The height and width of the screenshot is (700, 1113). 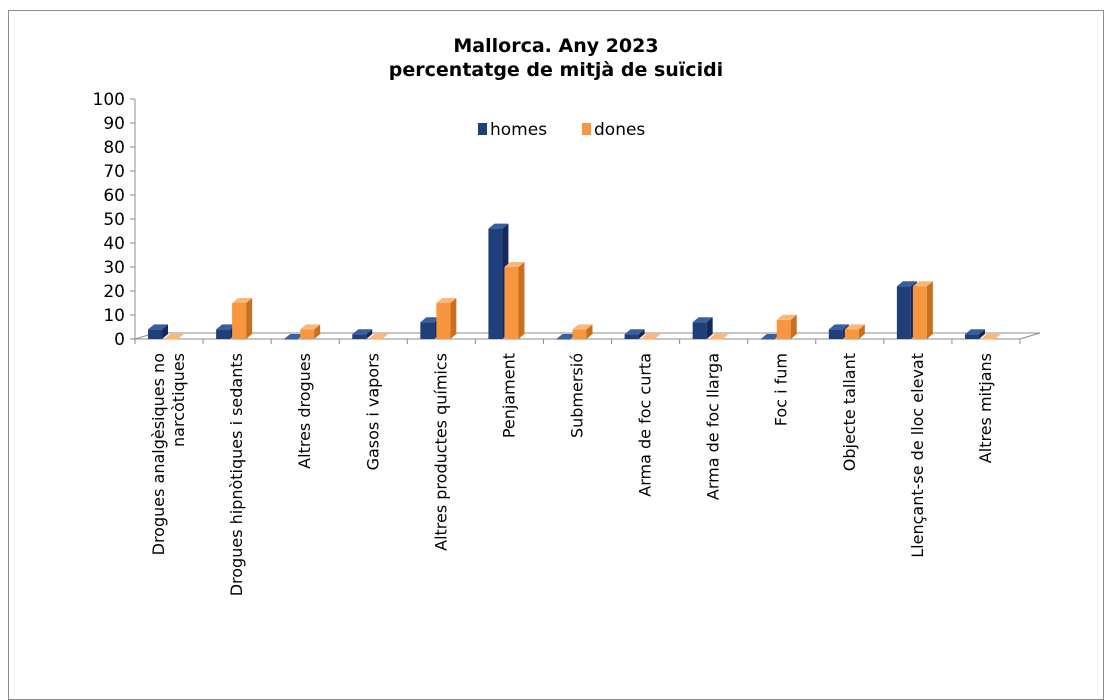 What do you see at coordinates (849, 412) in the screenshot?
I see `x-category-label: Objecte tallant` at bounding box center [849, 412].